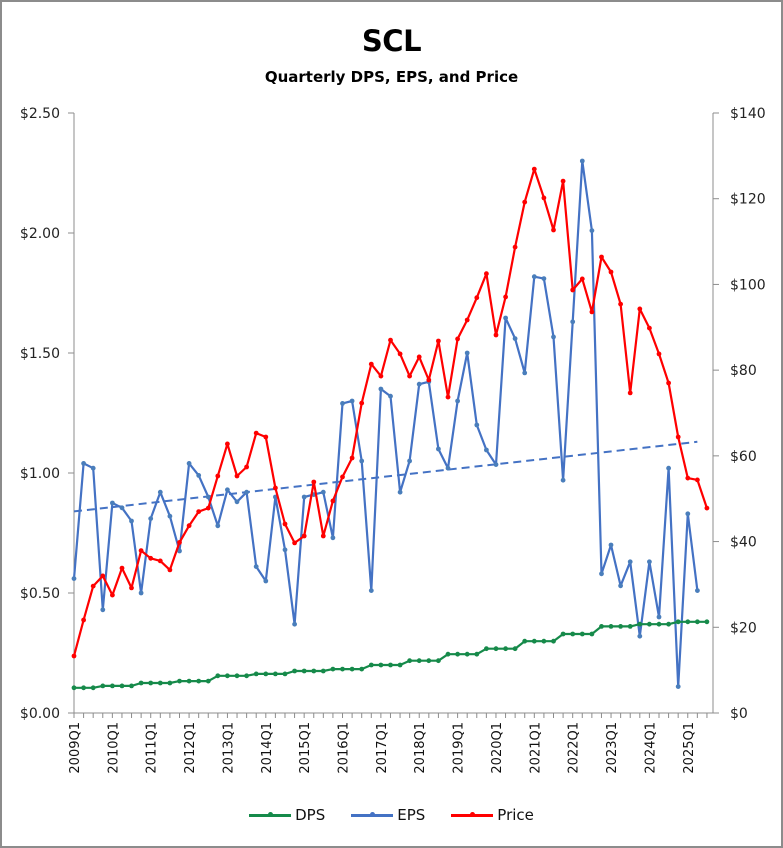  What do you see at coordinates (411, 815) in the screenshot?
I see `legend-label-eps: EPS` at bounding box center [411, 815].